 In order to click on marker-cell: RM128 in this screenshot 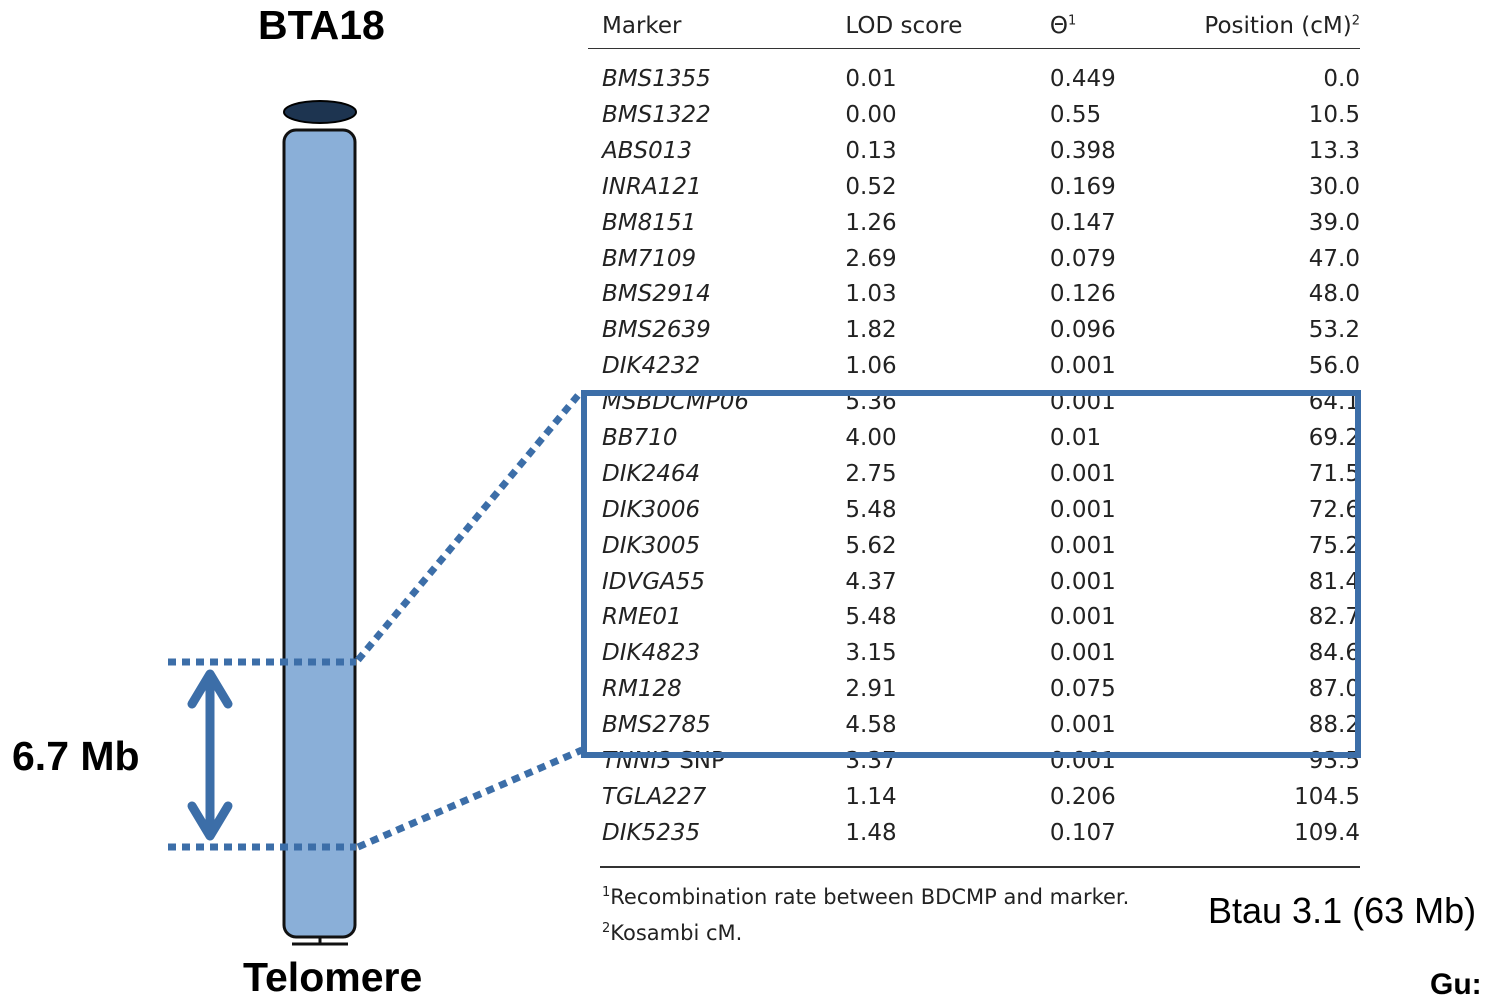, I will do `click(642, 689)`.